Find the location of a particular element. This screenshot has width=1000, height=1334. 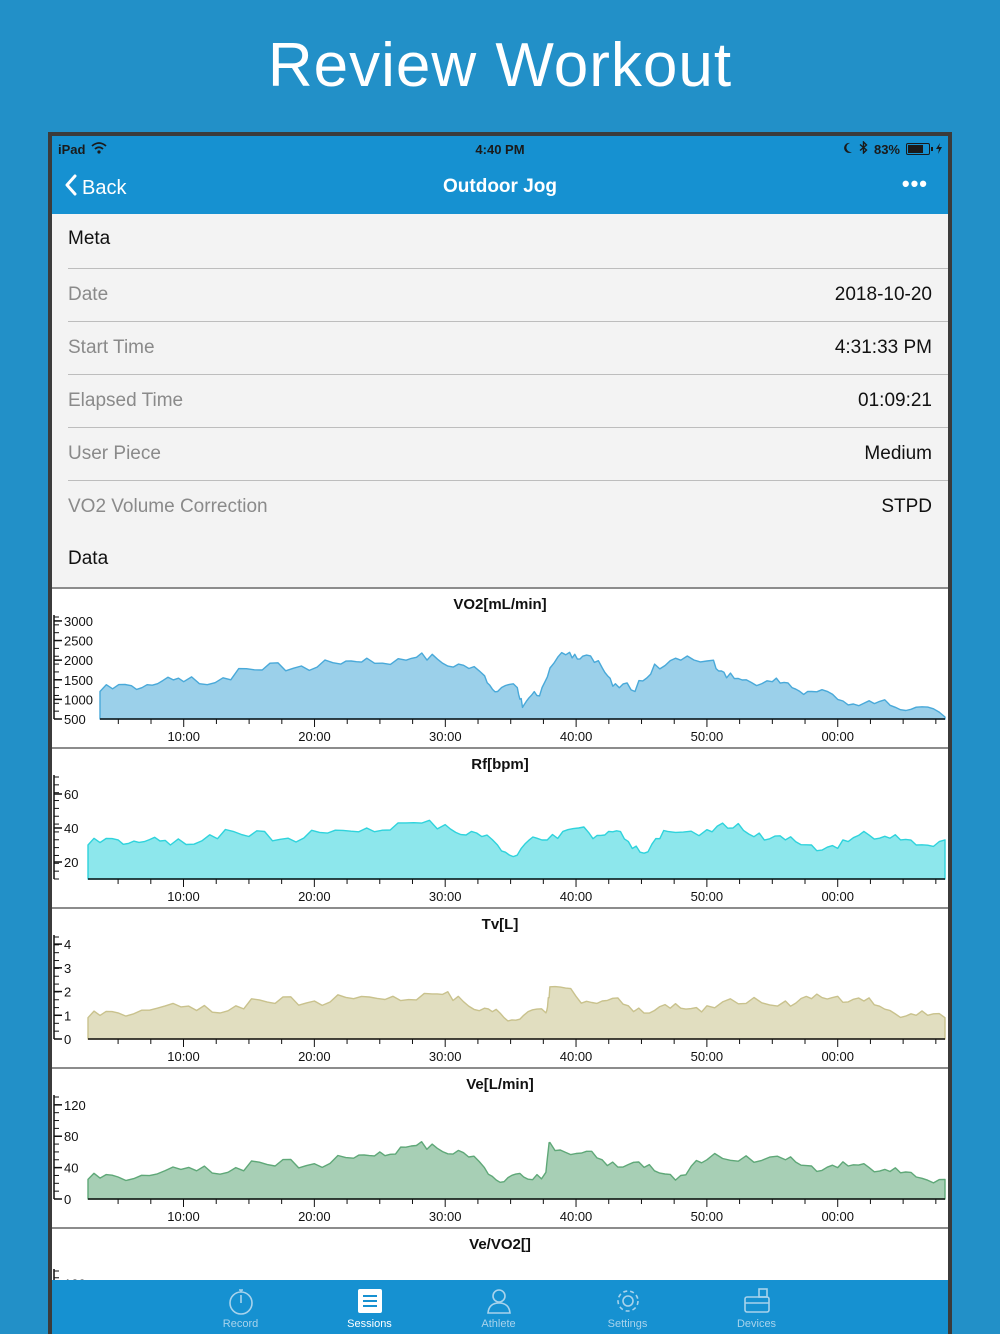

wifi-icon is located at coordinates (99, 149).